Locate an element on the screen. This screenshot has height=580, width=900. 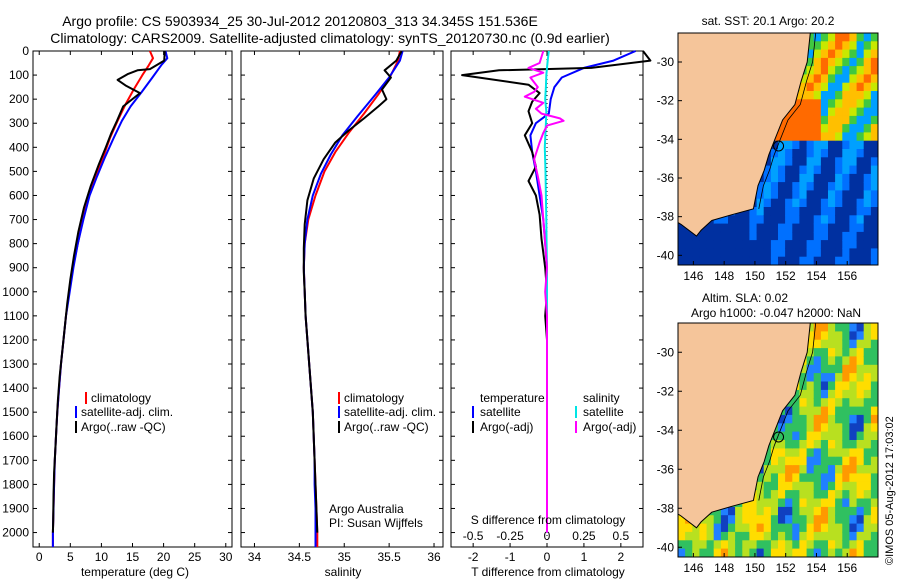
x-tick-label: 30 is located at coordinates (226, 557).